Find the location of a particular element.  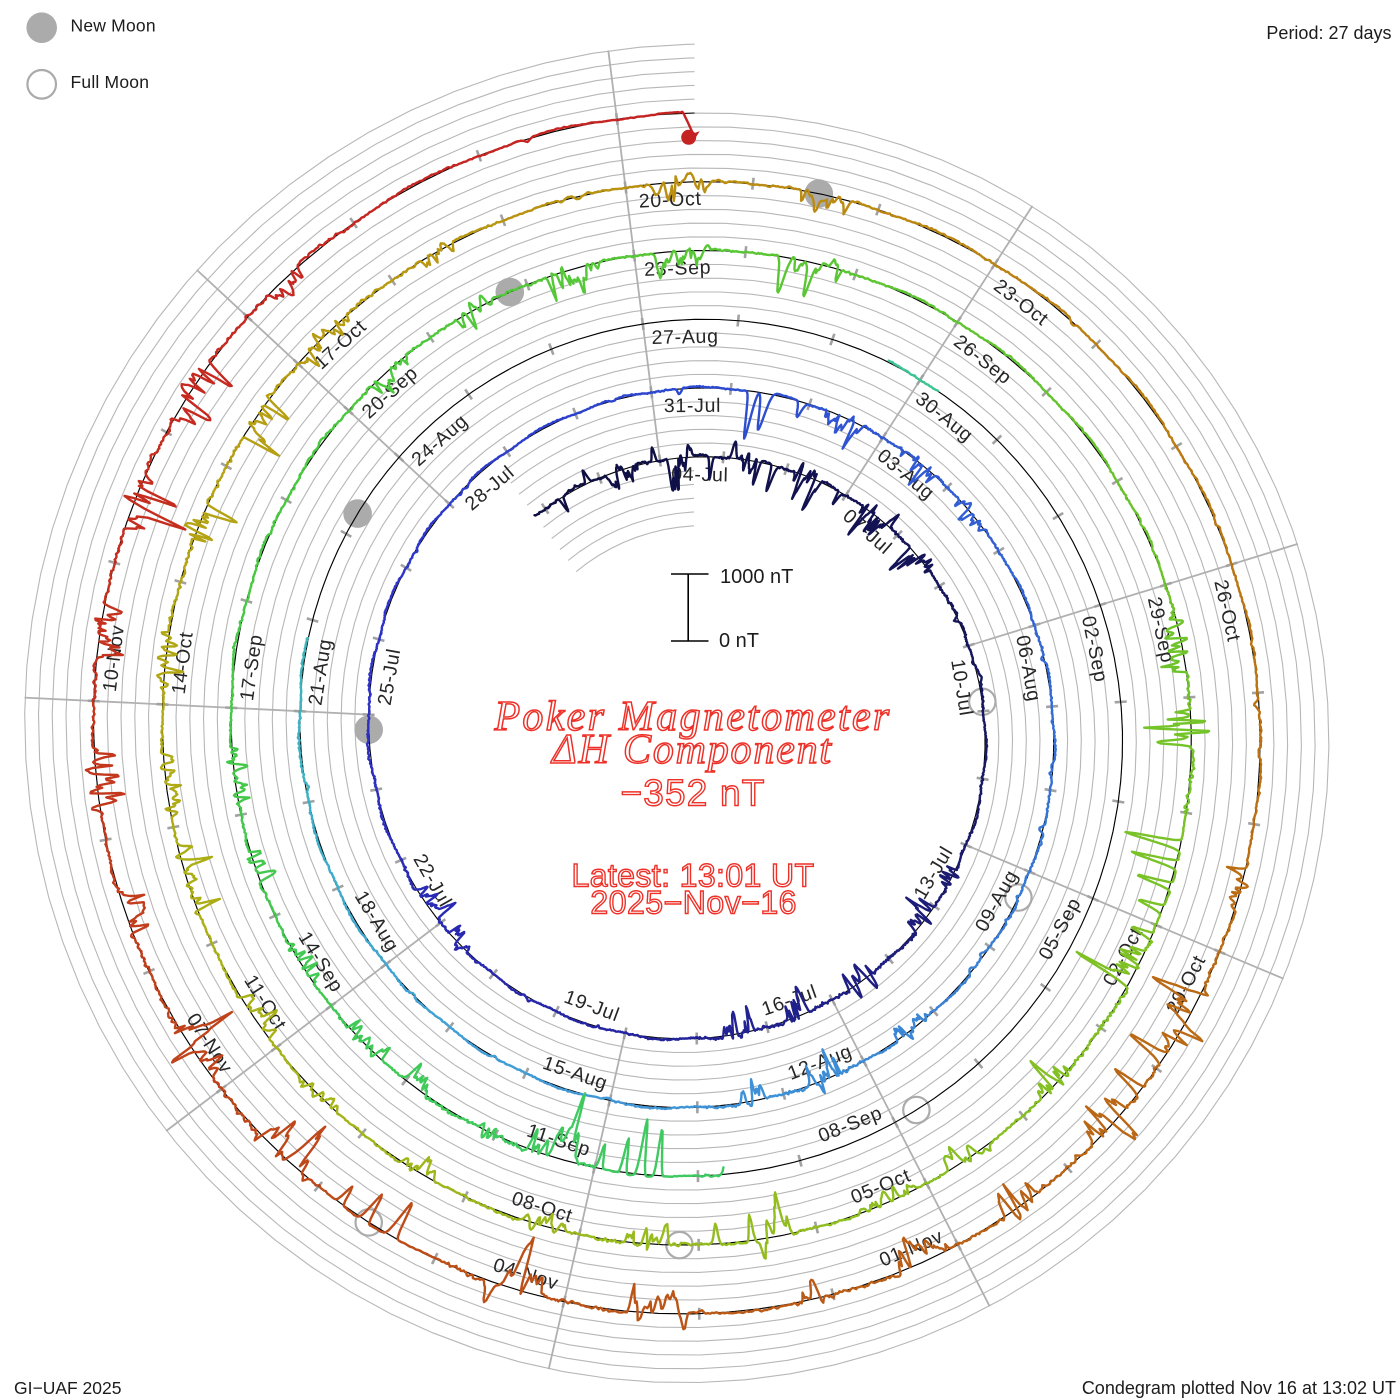

svg-text: Full Moon is located at coordinates (110, 82).